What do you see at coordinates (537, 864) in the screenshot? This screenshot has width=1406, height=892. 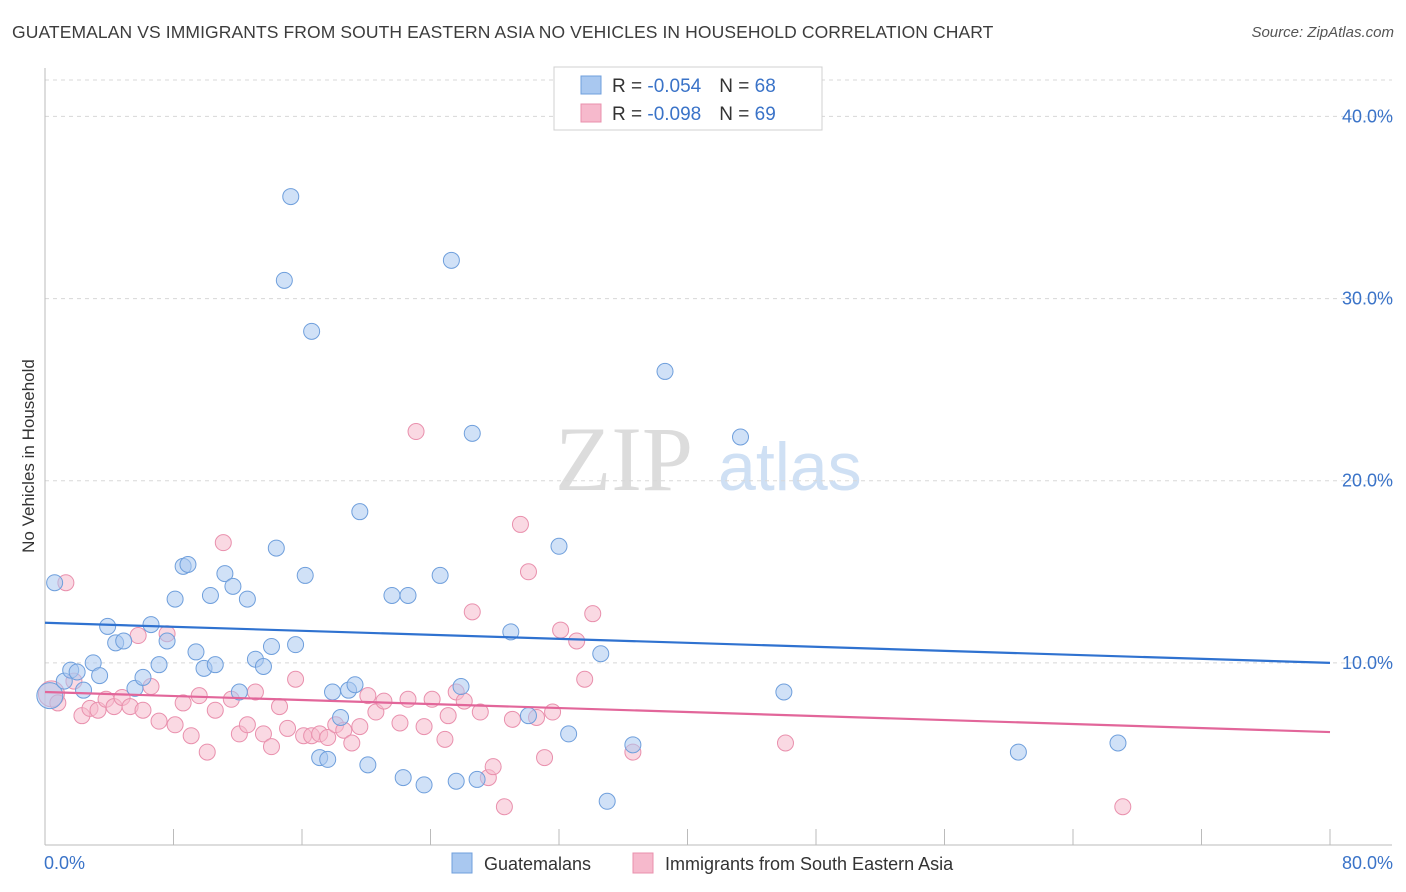 I see `bottom-legend-label-guatemalans: Guatemalans` at bounding box center [537, 864].